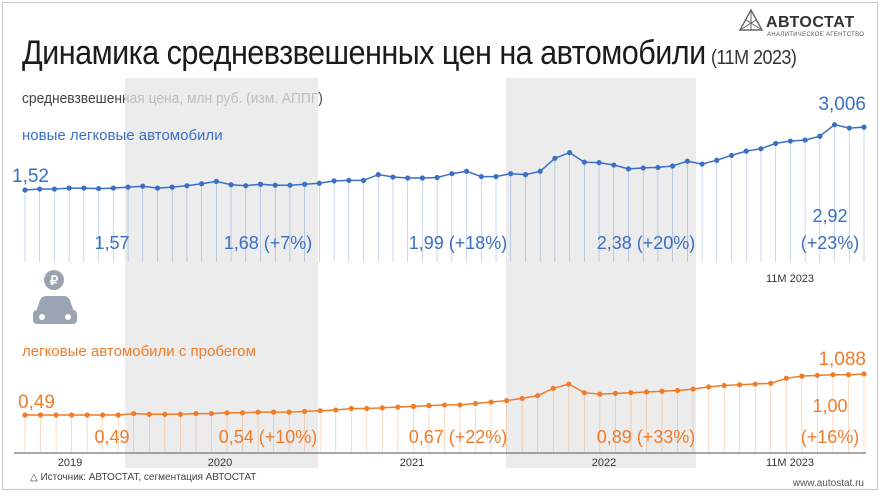 The height and width of the screenshot is (496, 884). What do you see at coordinates (122, 135) in the screenshot?
I see `new-cars-series-label: новые легковые автомобили` at bounding box center [122, 135].